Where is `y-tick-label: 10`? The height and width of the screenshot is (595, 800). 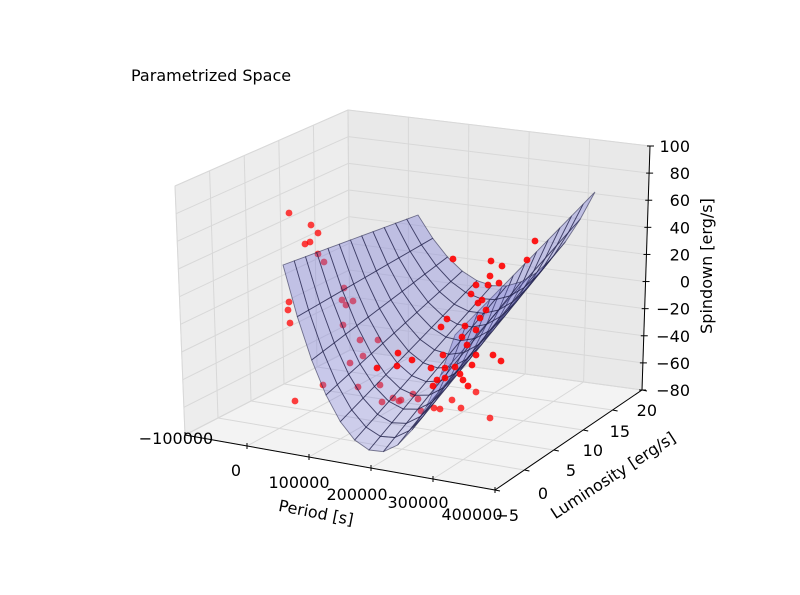
y-tick-label: 10 is located at coordinates (593, 450).